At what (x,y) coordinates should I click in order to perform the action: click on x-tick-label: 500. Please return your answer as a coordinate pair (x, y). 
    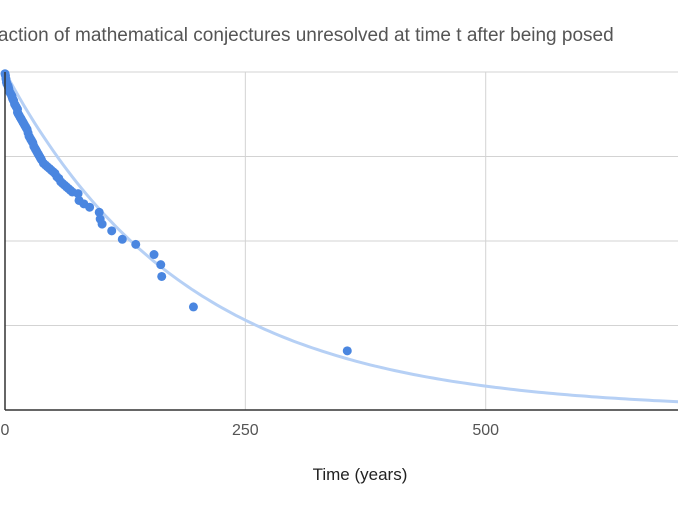
    Looking at the image, I should click on (485, 430).